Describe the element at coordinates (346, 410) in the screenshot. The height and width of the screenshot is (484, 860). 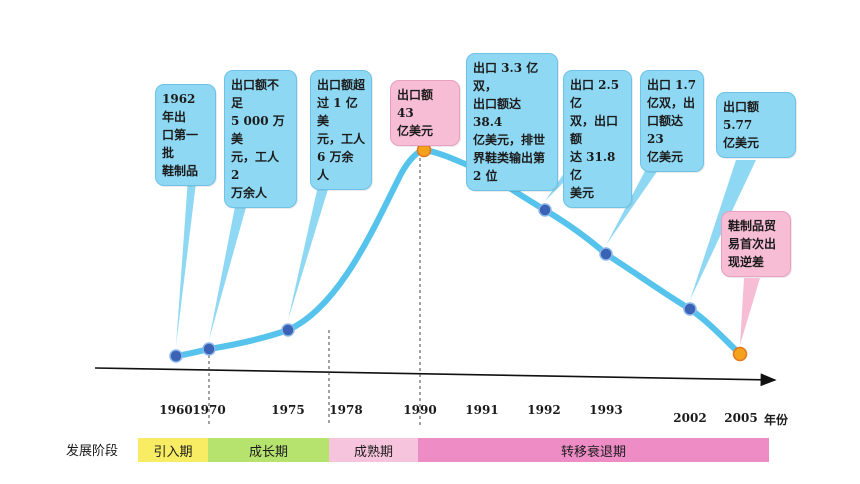
I see `year-label: 1978` at that location.